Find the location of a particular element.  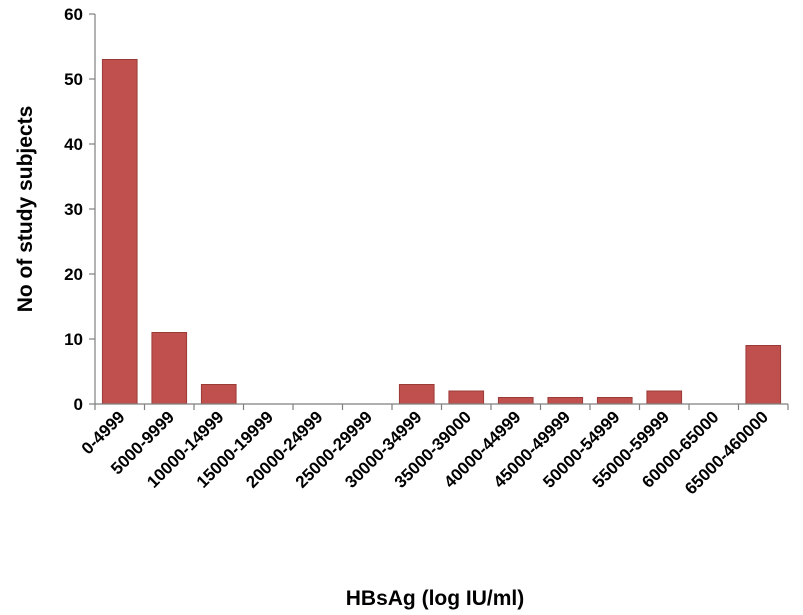

y-tick-label: 50 is located at coordinates (73, 79).